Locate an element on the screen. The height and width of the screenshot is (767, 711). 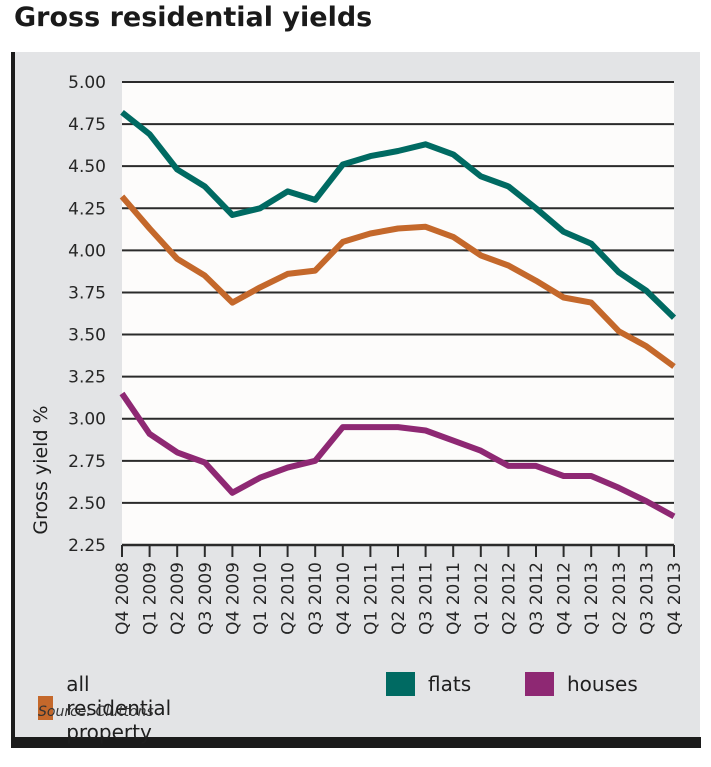
legend-item-houses: houses is located at coordinates (581, 684).